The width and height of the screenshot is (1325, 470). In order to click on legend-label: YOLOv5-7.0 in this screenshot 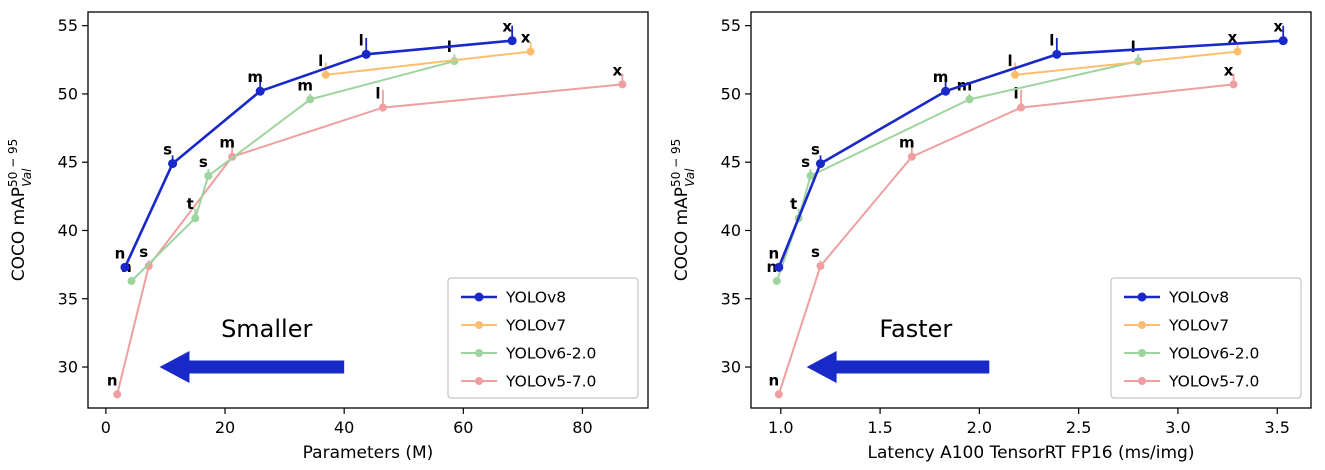, I will do `click(550, 382)`.